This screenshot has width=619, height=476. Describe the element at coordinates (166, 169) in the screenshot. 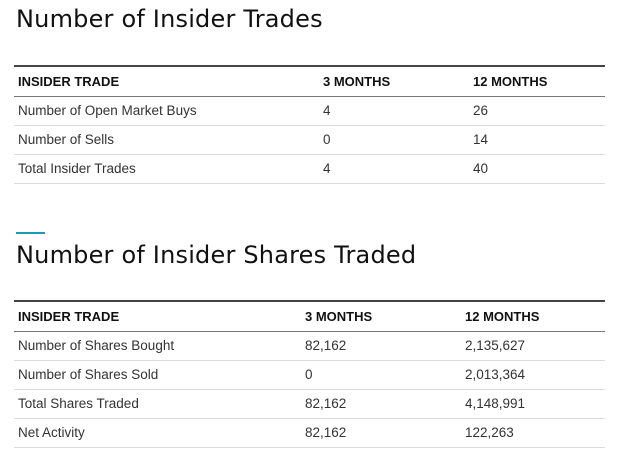

I see `row-label: Total Insider Trades` at that location.